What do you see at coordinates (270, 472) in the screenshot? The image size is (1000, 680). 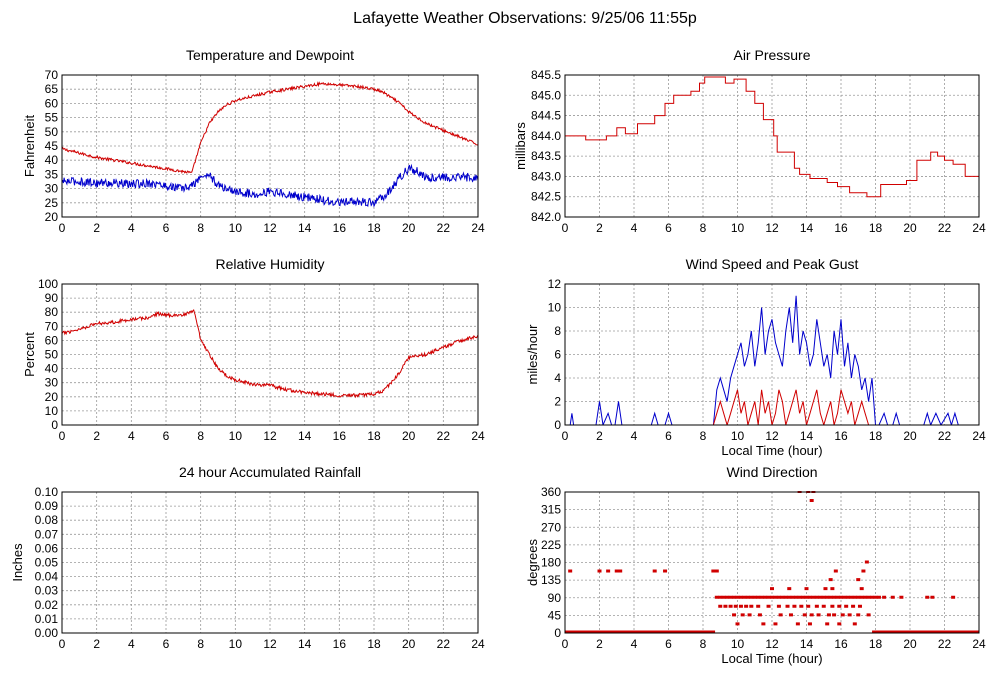 I see `chart-title: 24 hour Accumulated Rainfall` at bounding box center [270, 472].